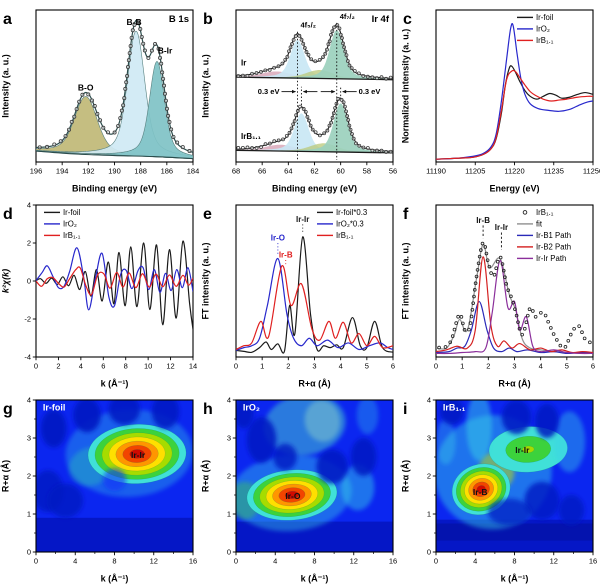 This screenshot has width=600, height=585. I want to click on x-tick-label: 4, so click(541, 366).